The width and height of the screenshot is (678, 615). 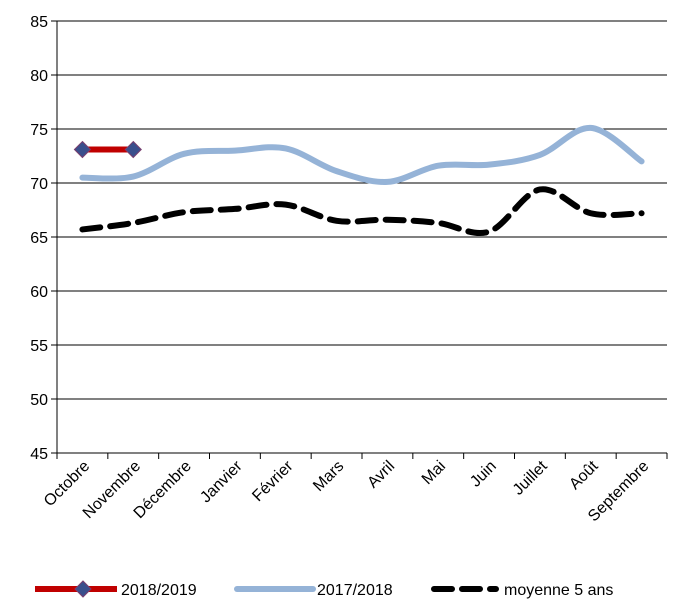 I want to click on y-tick-label: 65, so click(x=39, y=238).